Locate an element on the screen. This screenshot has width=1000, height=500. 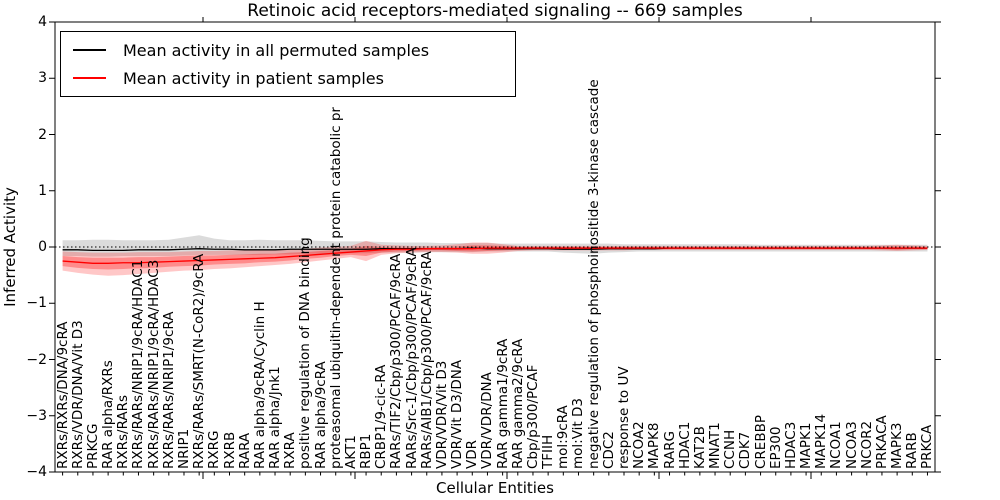
legend-black-line-icon is located at coordinates (89, 50).